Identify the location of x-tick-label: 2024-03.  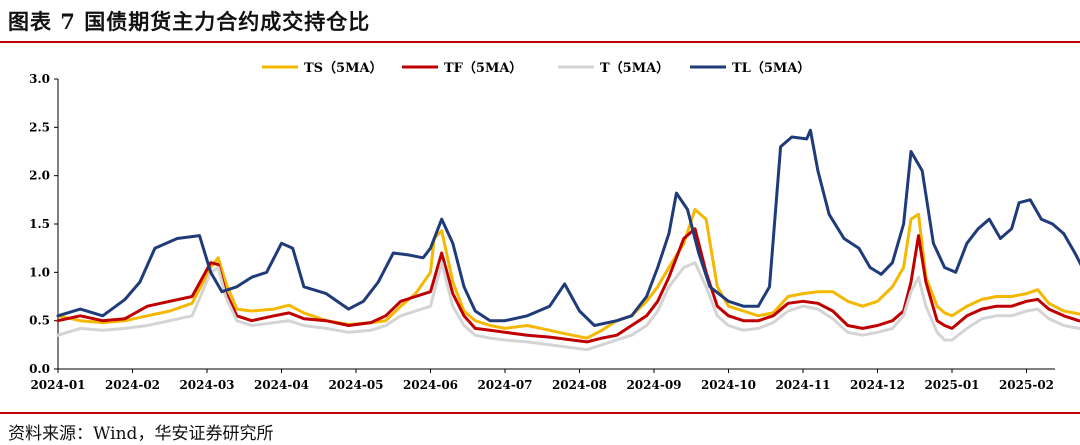
(206, 385).